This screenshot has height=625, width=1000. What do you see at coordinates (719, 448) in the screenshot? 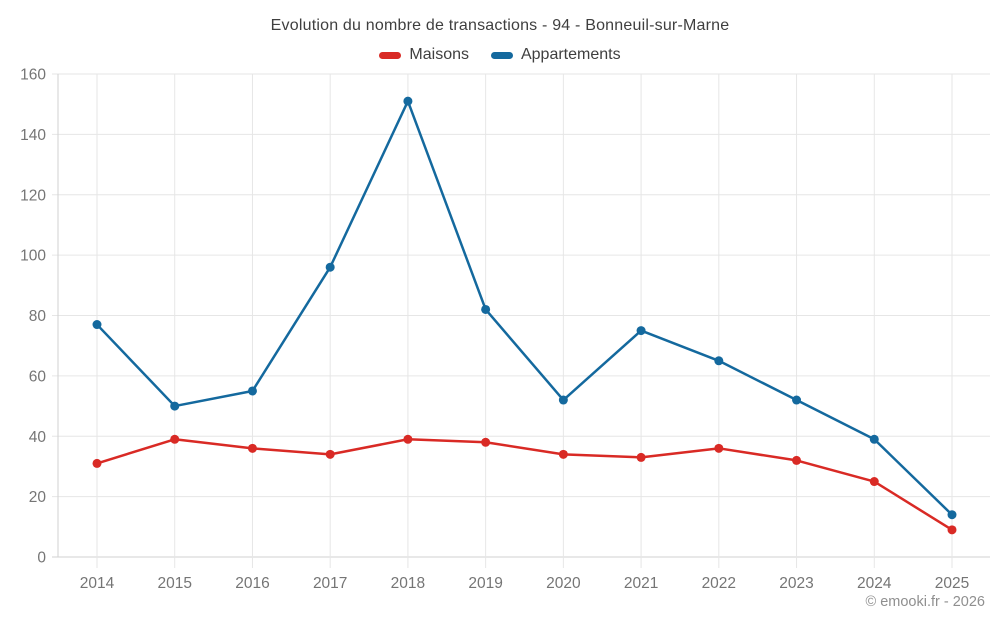
I see `data-point-maisons-2022` at bounding box center [719, 448].